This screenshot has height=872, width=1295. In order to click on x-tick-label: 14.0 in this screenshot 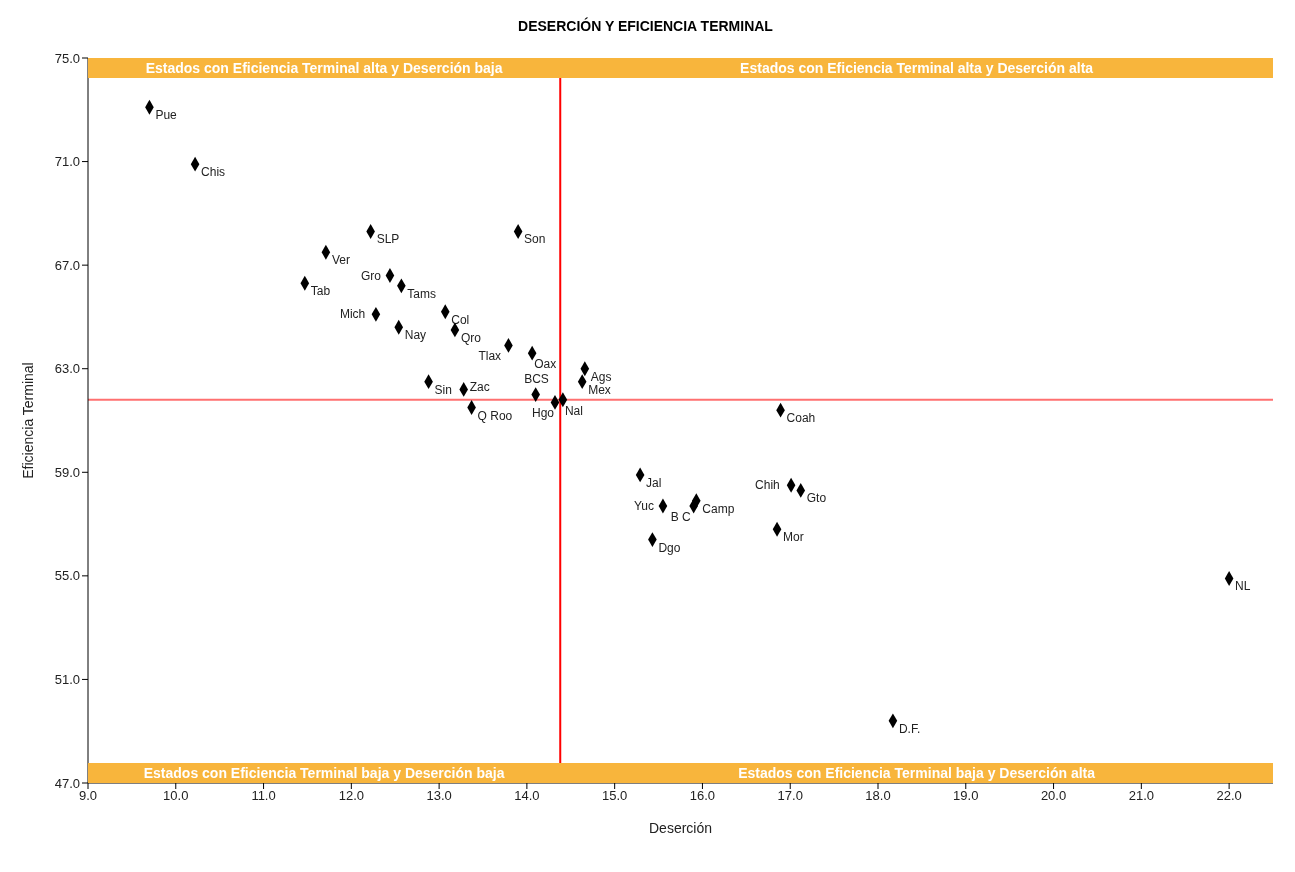, I will do `click(527, 796)`.